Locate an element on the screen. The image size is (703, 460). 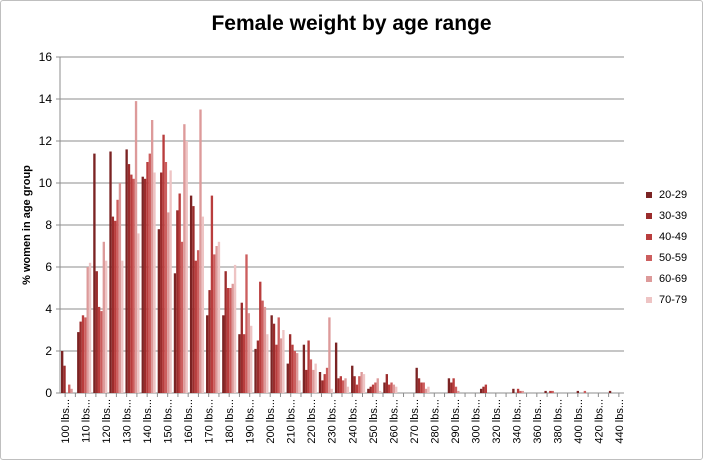
legend-label: 40-49 is located at coordinates (673, 236).